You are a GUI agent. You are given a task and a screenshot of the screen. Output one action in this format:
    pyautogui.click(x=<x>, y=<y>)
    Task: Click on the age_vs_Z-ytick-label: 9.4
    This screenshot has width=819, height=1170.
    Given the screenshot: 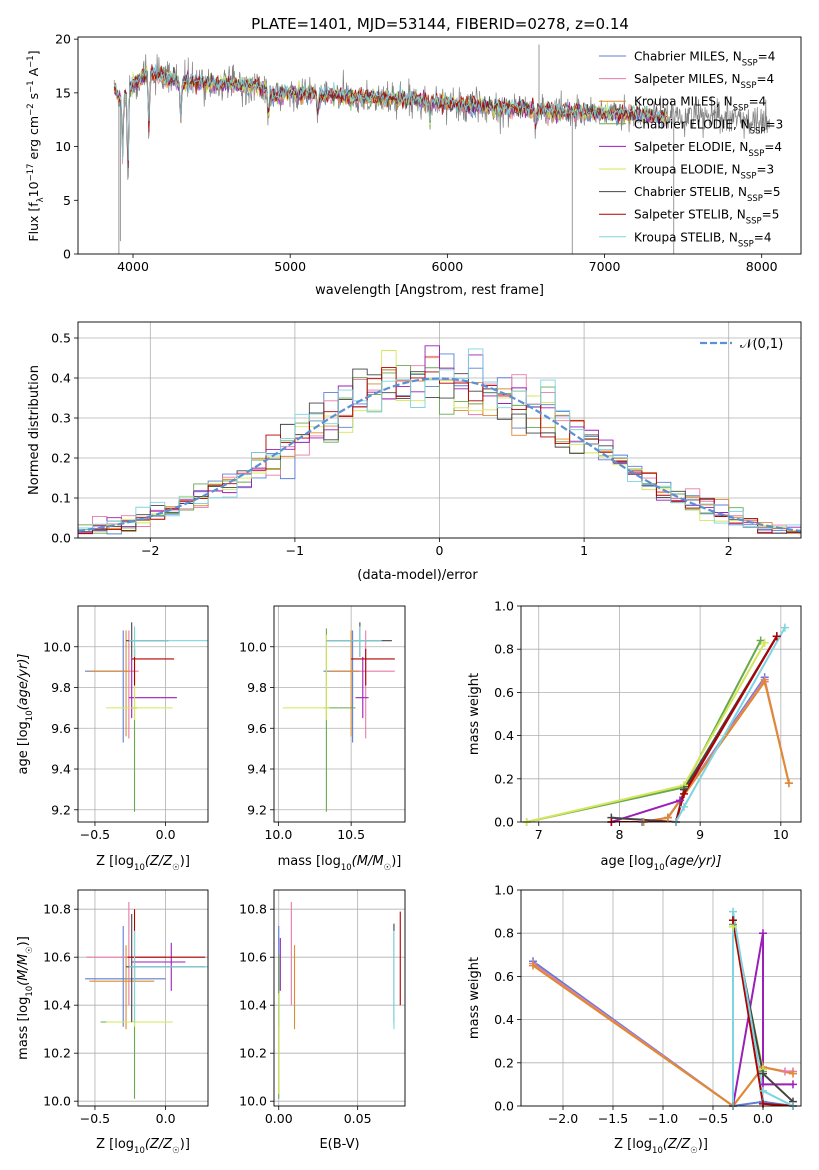 What is the action you would take?
    pyautogui.click(x=61, y=769)
    